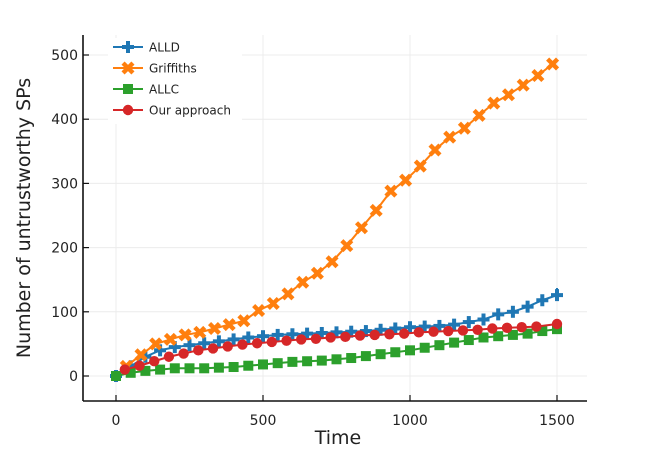 The width and height of the screenshot is (650, 450). What do you see at coordinates (64, 56) in the screenshot?
I see `y-tick-label: 500` at bounding box center [64, 56].